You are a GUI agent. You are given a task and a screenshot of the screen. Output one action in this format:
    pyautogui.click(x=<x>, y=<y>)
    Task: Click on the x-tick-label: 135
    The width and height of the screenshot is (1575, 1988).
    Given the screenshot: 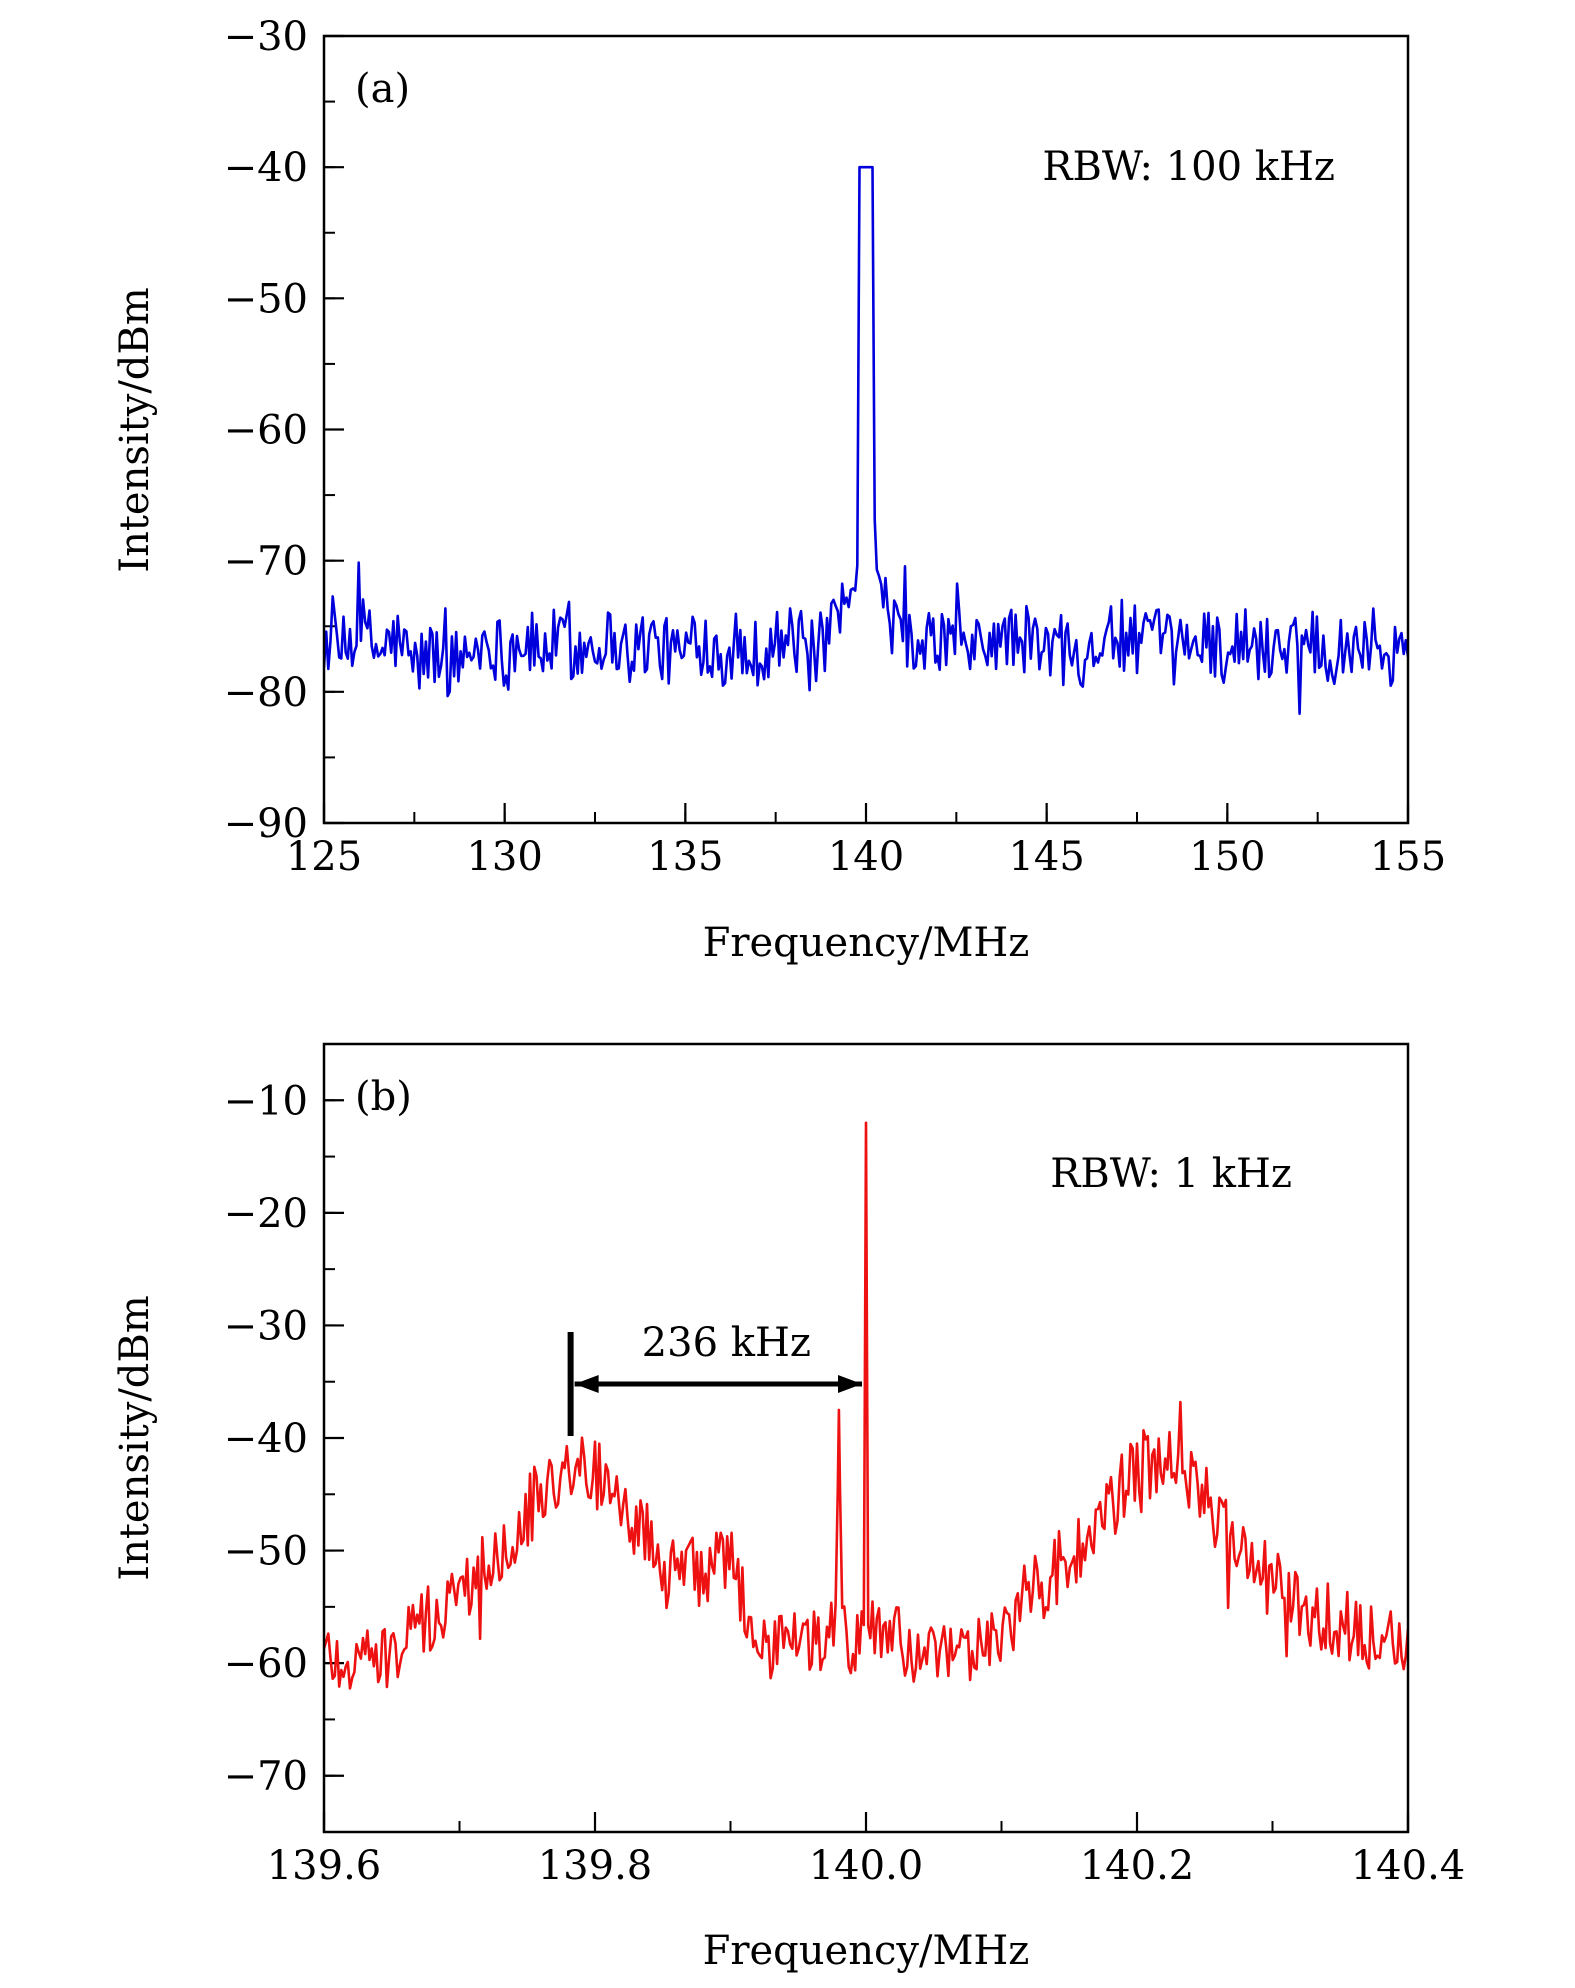 What is the action you would take?
    pyautogui.click(x=685, y=857)
    